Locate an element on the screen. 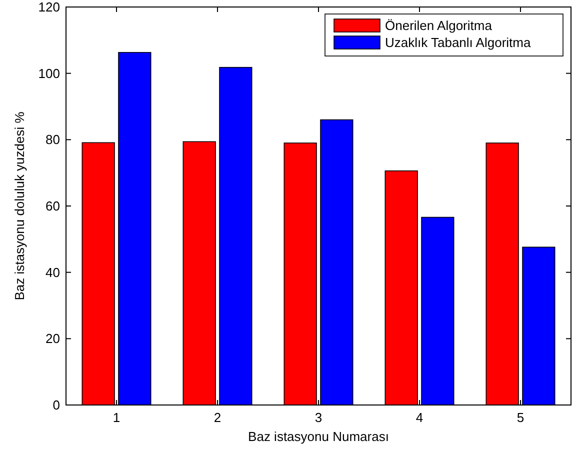  y-tick-label: 20 is located at coordinates (53, 338).